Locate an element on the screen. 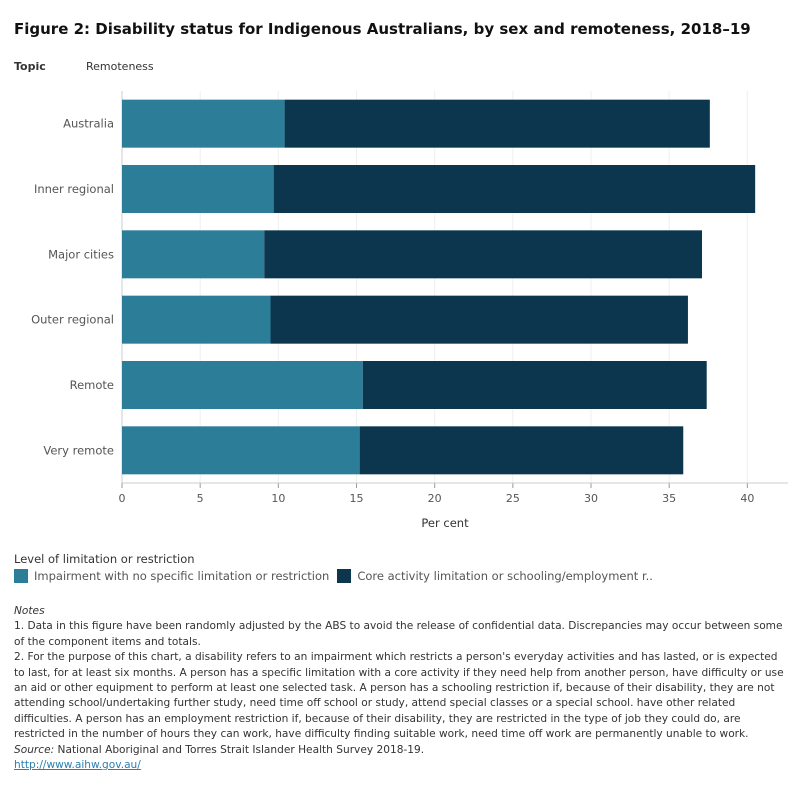  topic-header: Topic is located at coordinates (30, 66).